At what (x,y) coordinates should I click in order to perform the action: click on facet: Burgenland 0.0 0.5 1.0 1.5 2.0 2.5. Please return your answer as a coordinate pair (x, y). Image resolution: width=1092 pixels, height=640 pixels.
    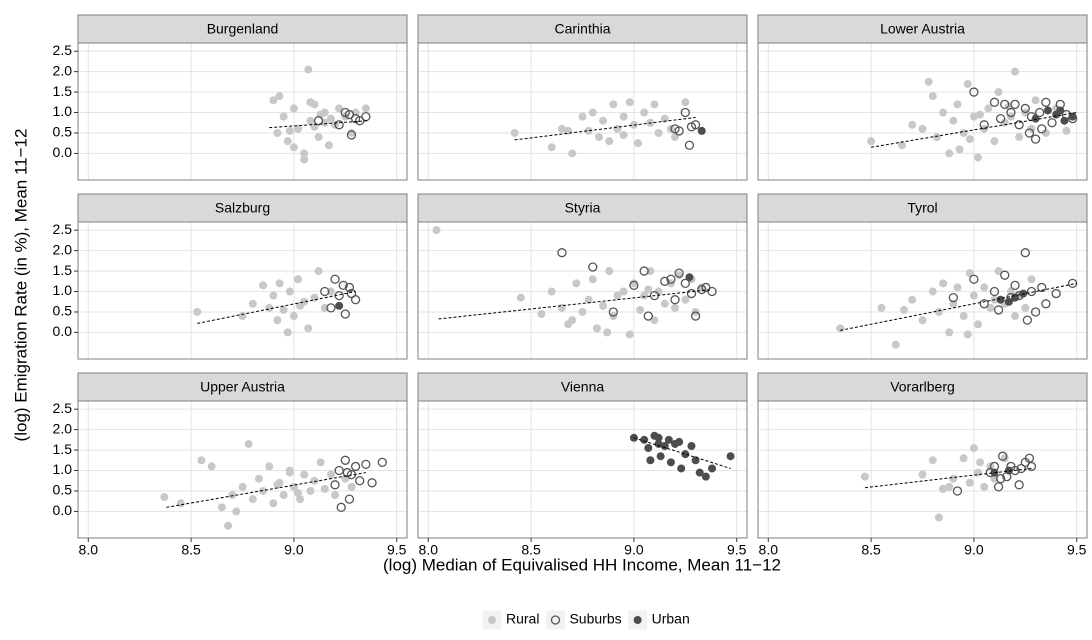
    Looking at the image, I should click on (230, 97).